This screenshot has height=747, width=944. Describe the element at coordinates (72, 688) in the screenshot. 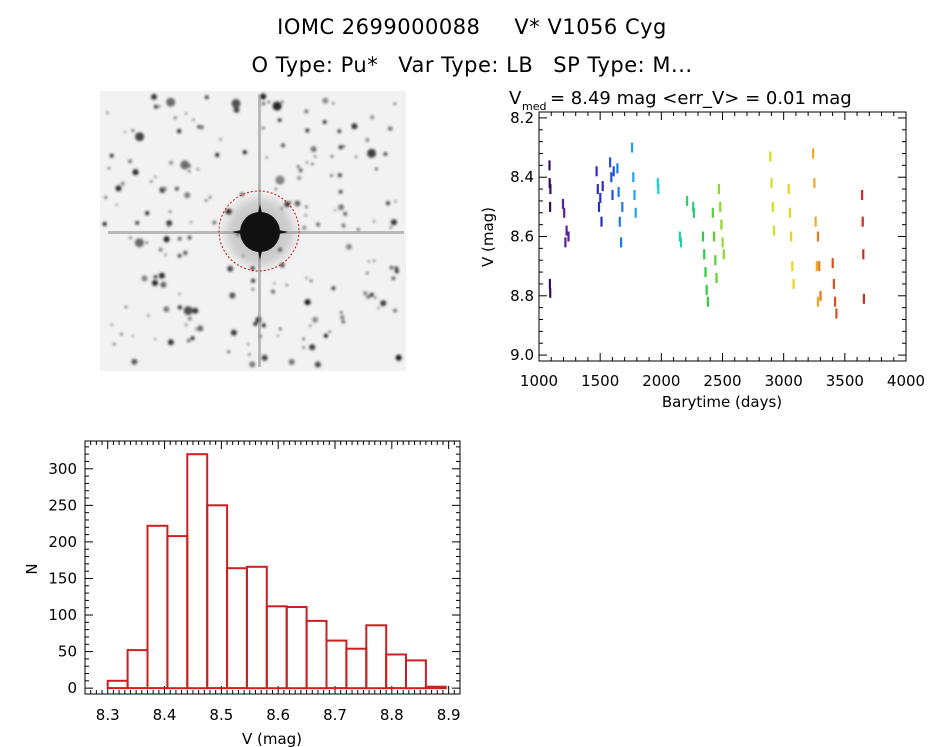

I see `hist-y-tick-label: 0` at that location.